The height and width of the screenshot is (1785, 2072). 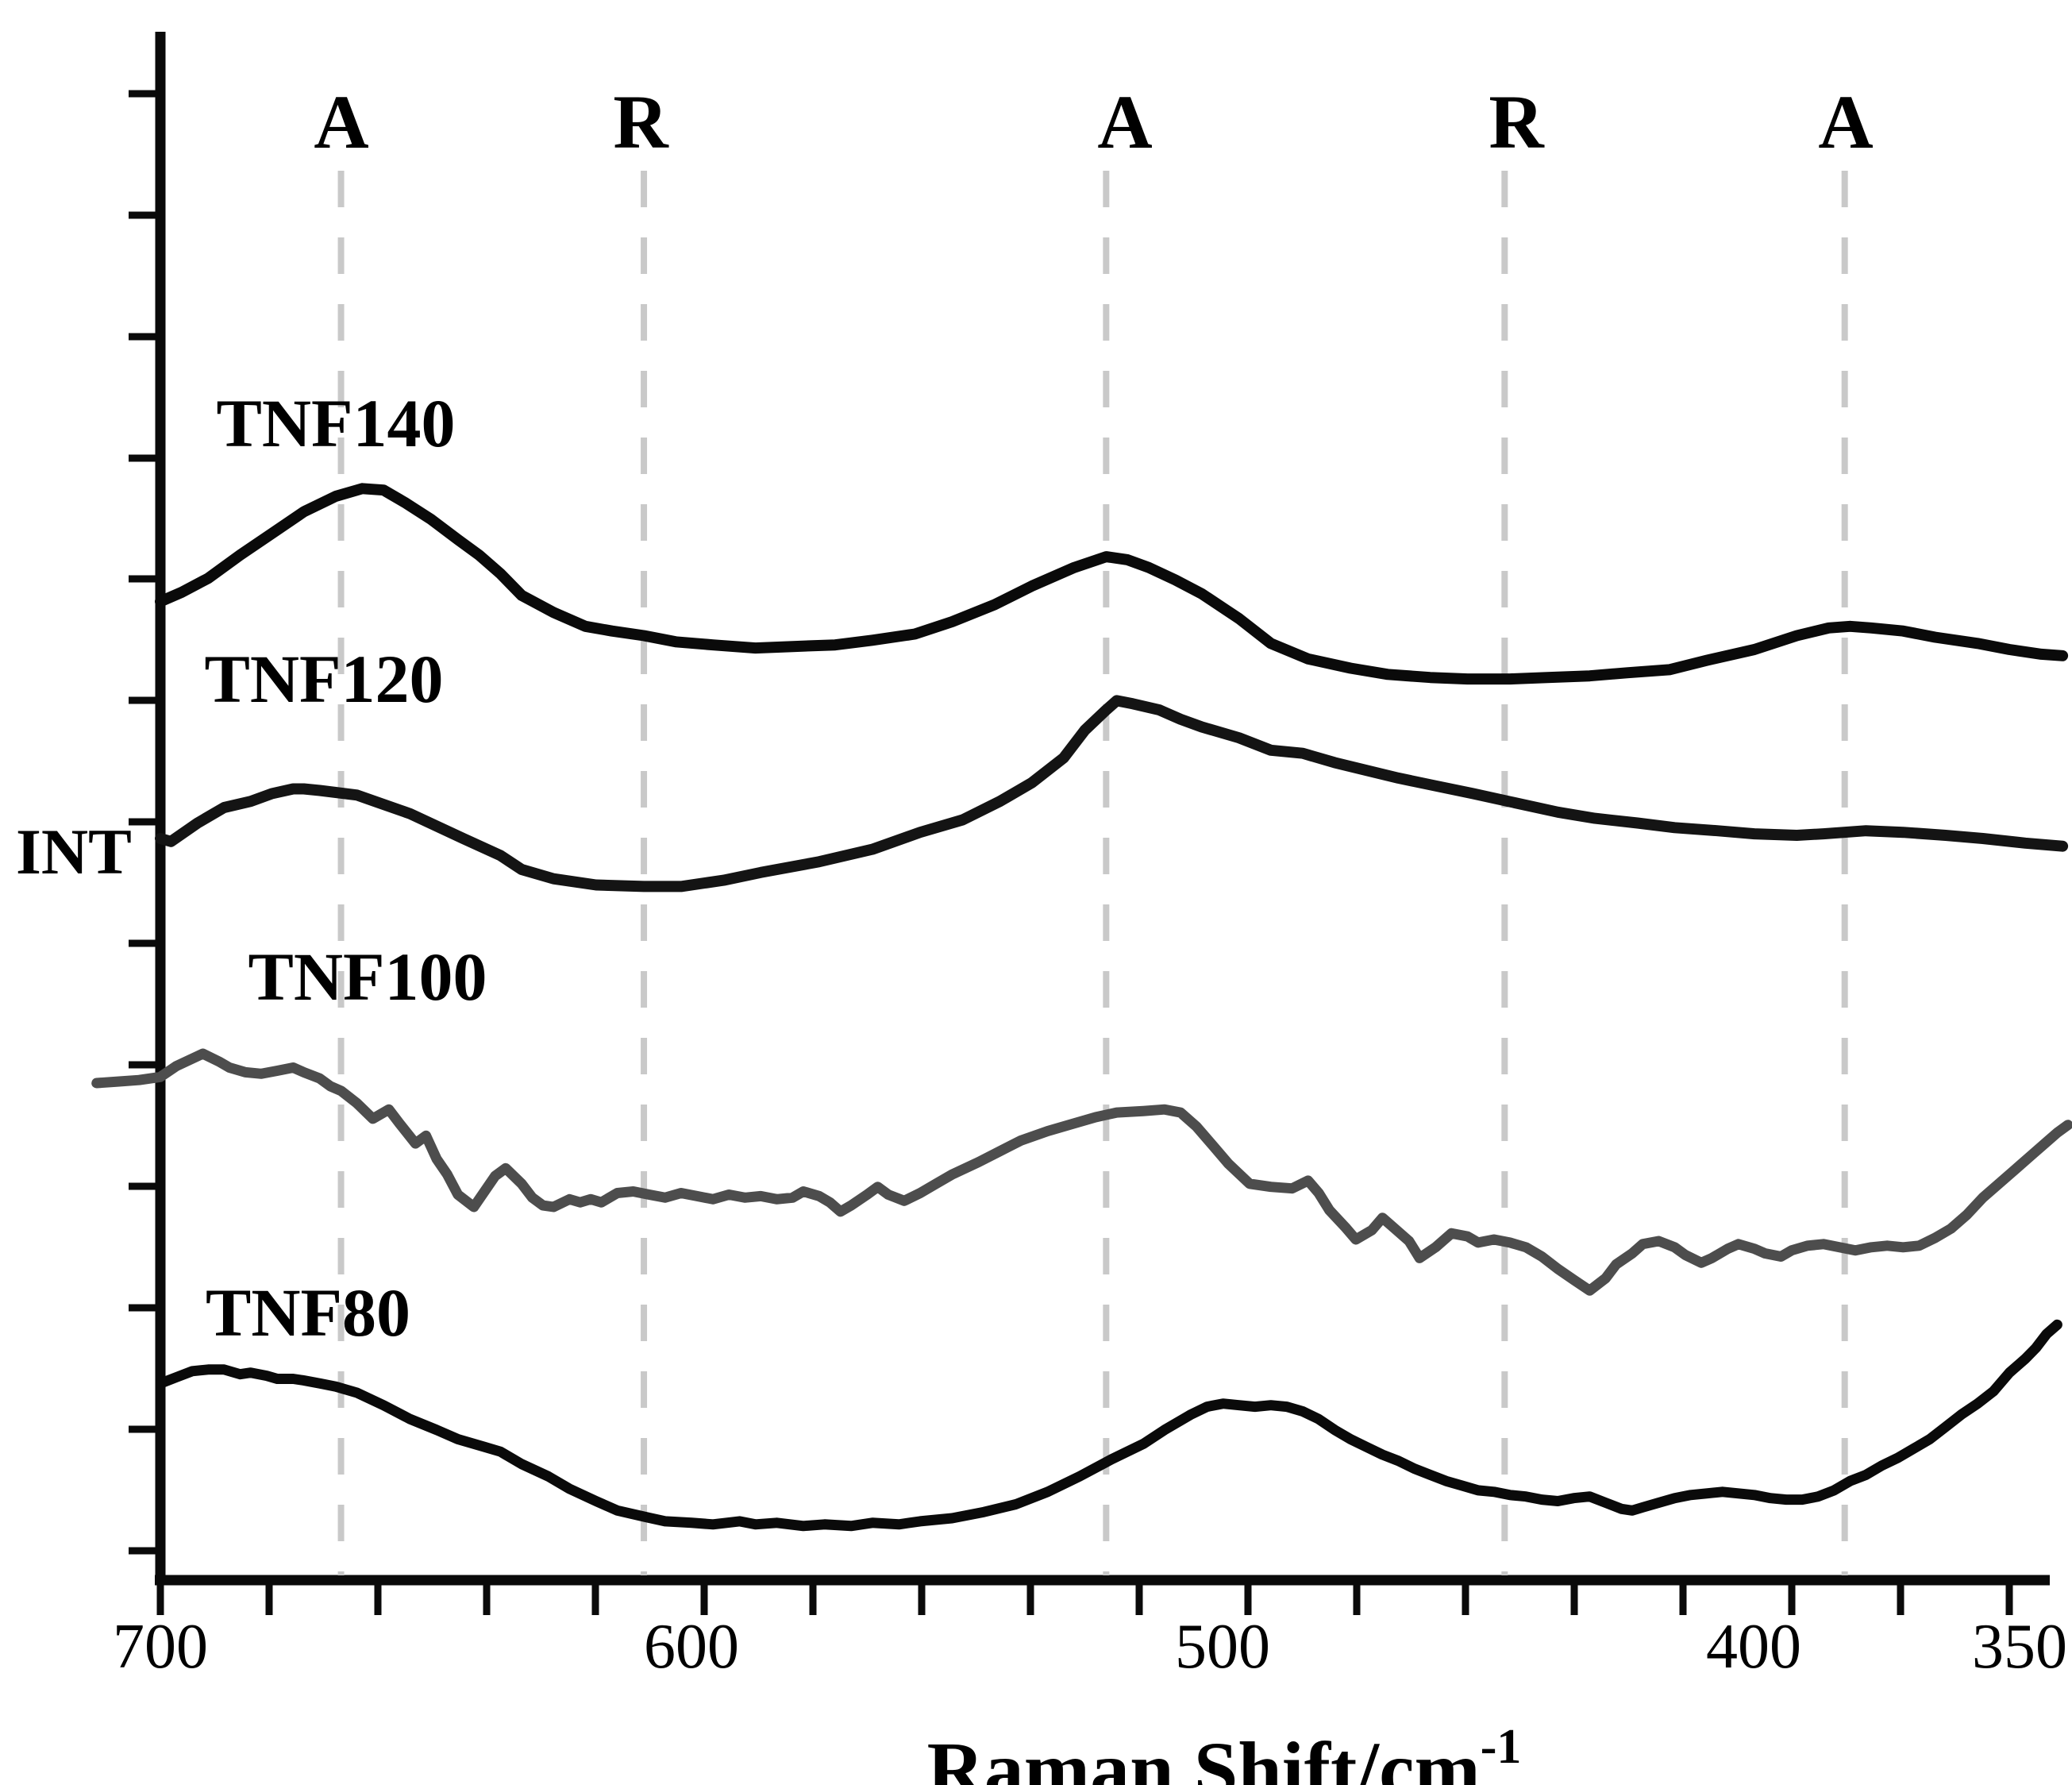 What do you see at coordinates (336, 423) in the screenshot?
I see `series-label-TNF140: TNF140` at bounding box center [336, 423].